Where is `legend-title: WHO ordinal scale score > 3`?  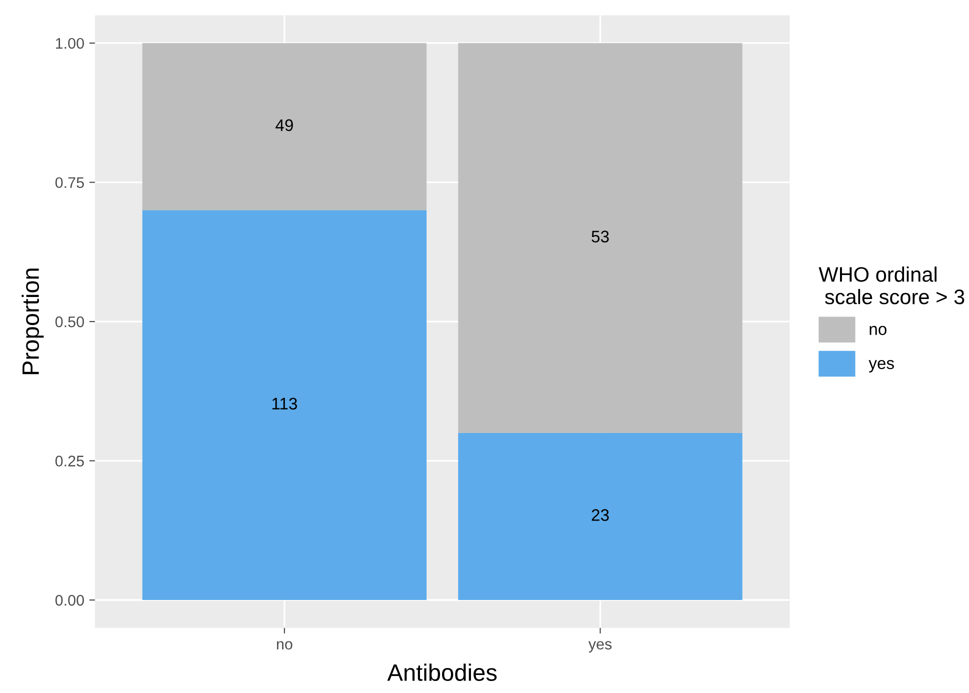
legend-title: WHO ordinal scale score > 3 is located at coordinates (891, 285).